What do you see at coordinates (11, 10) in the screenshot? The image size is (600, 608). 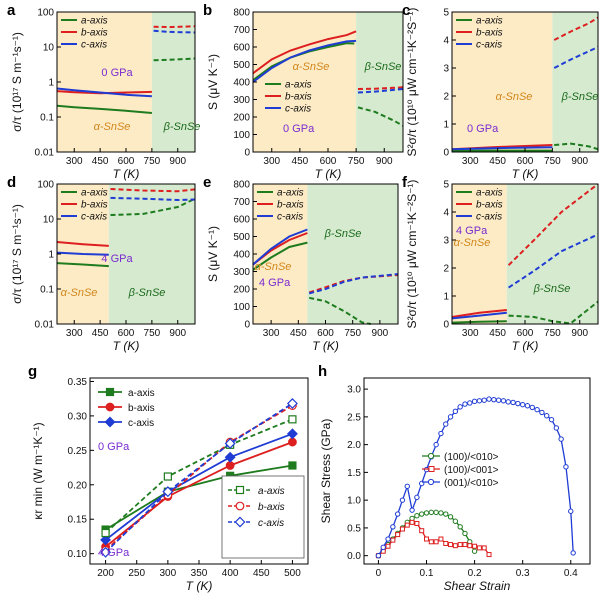 I see `panel-label: a` at bounding box center [11, 10].